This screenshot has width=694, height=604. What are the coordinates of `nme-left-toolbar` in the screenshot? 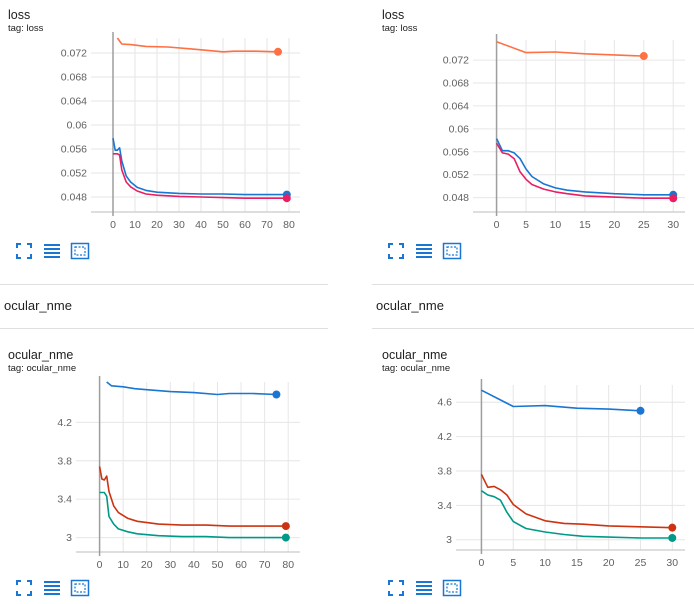 It's located at (52, 588).